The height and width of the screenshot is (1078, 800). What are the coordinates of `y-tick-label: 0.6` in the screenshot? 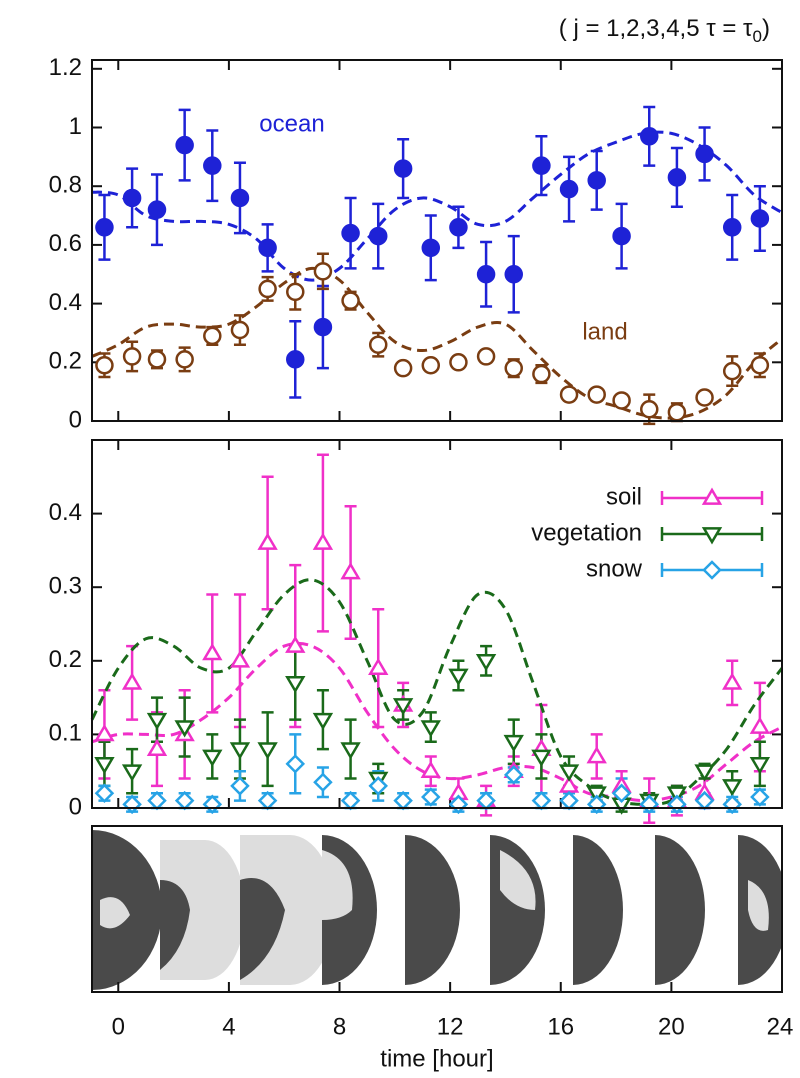 It's located at (65, 243).